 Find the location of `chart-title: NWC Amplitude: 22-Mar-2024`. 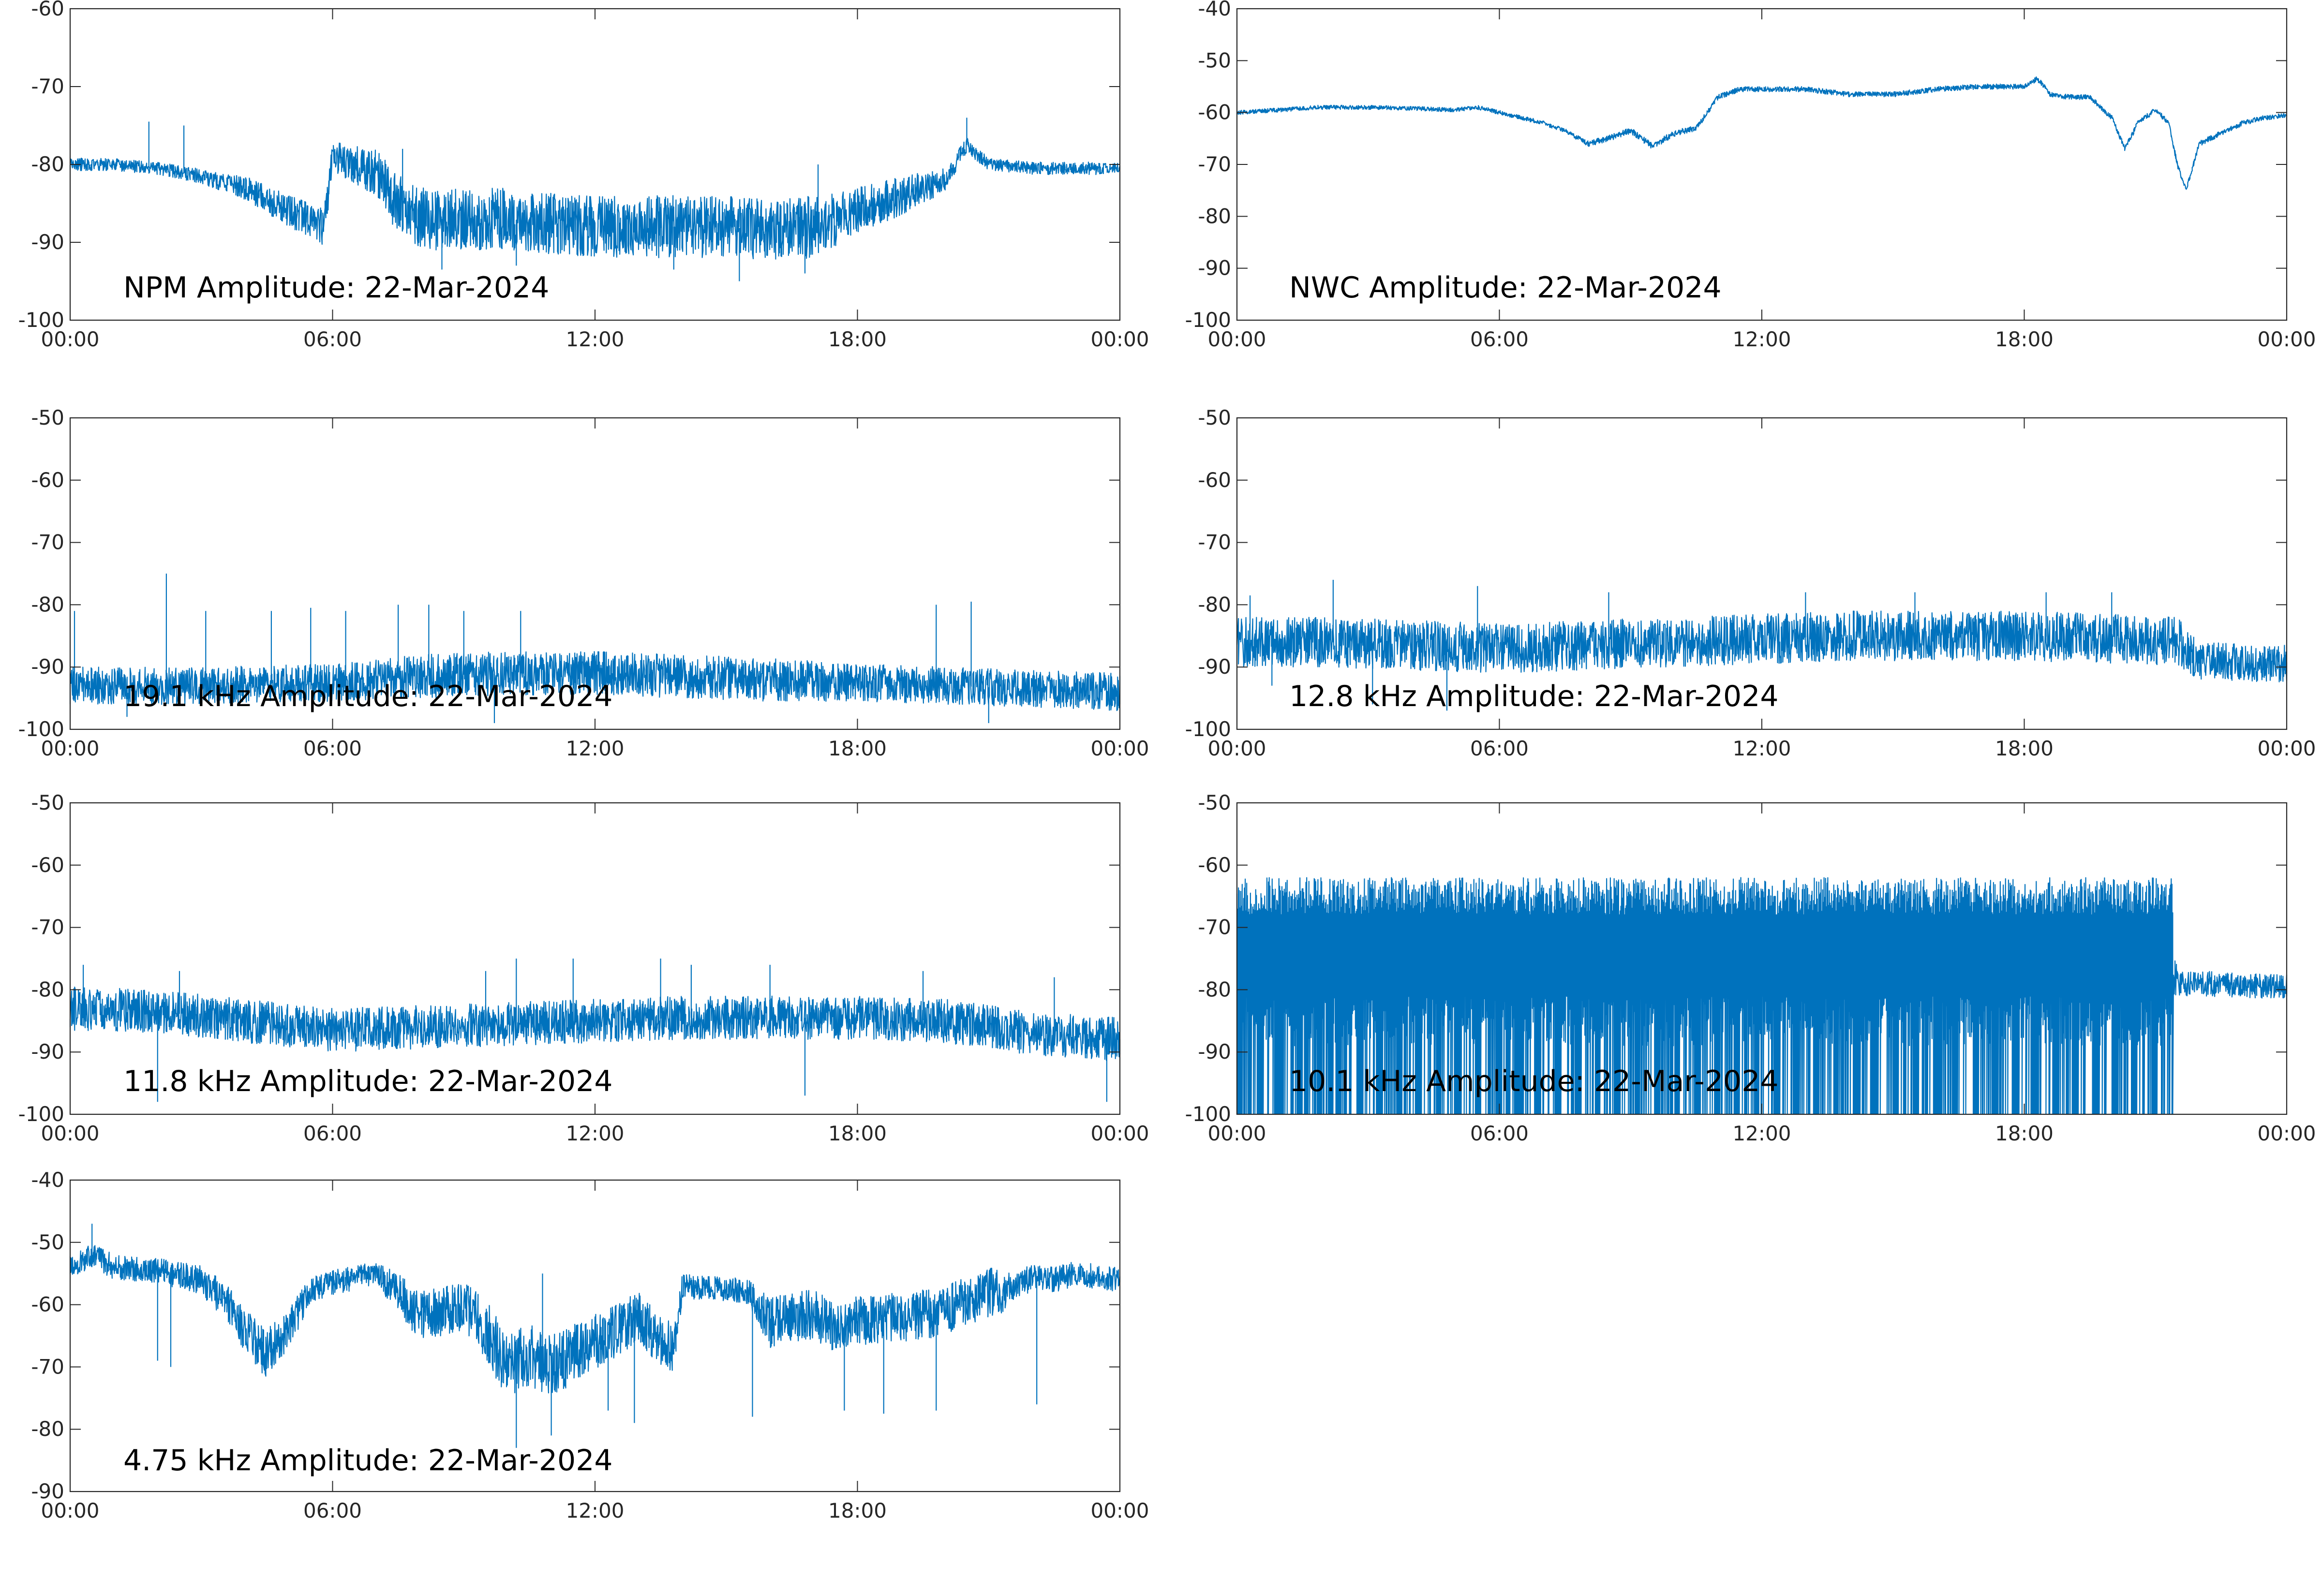

chart-title: NWC Amplitude: 22-Mar-2024 is located at coordinates (1505, 288).